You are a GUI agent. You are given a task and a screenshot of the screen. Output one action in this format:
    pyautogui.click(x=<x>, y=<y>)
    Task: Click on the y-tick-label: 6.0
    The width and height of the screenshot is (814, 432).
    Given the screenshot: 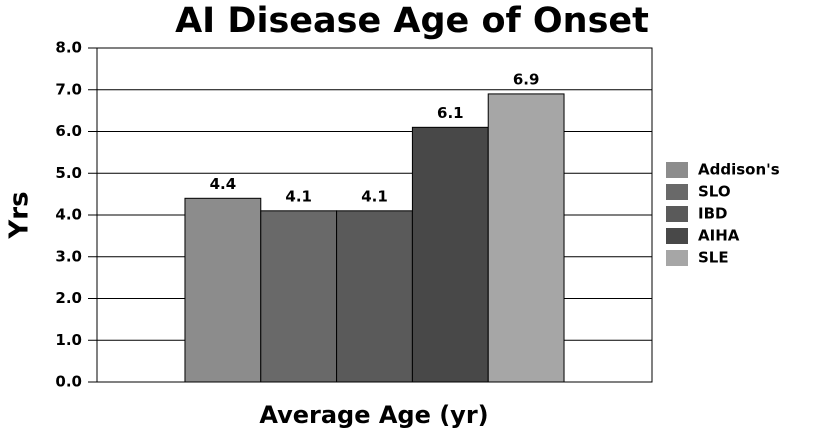 What is the action you would take?
    pyautogui.click(x=68, y=131)
    